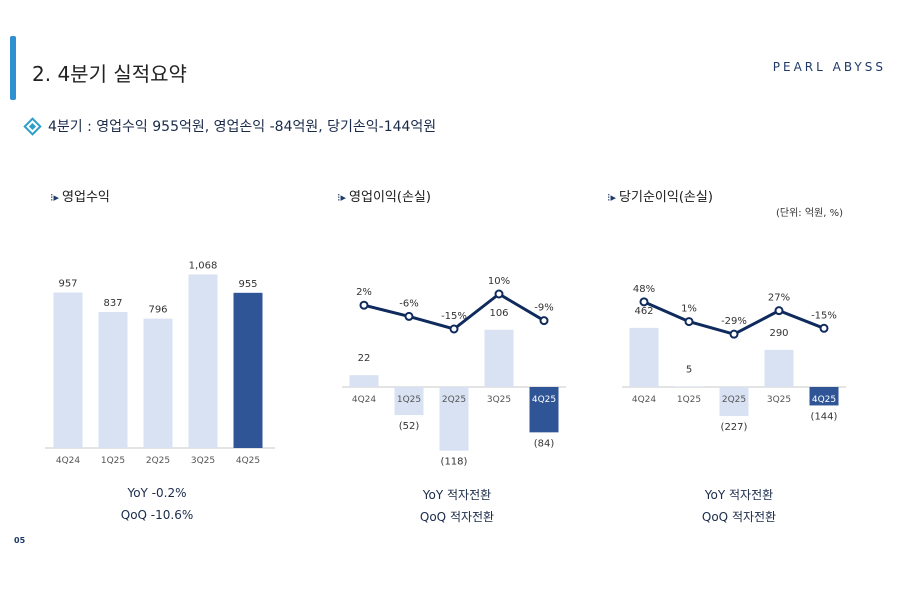 The height and width of the screenshot is (606, 900). Describe the element at coordinates (829, 67) in the screenshot. I see `brand-logo: PEARL ABYSS` at that location.